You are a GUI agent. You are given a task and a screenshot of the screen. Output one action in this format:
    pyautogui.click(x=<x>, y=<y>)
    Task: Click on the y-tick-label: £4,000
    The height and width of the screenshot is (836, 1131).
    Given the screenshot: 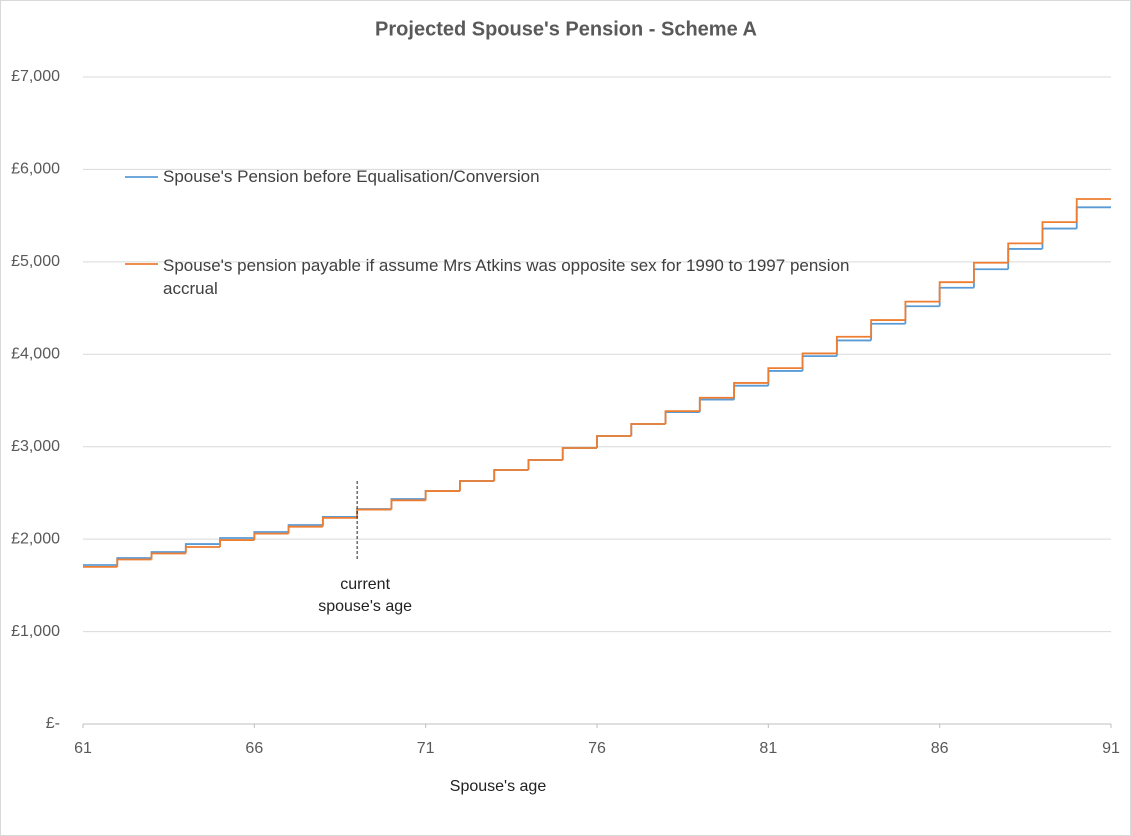 What is the action you would take?
    pyautogui.click(x=35, y=354)
    